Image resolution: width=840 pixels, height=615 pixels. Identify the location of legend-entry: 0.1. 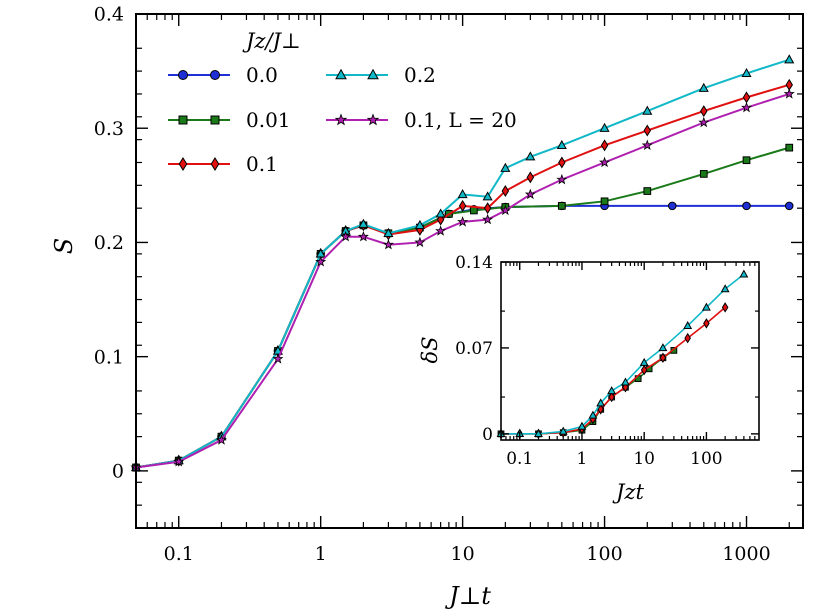
(223, 164).